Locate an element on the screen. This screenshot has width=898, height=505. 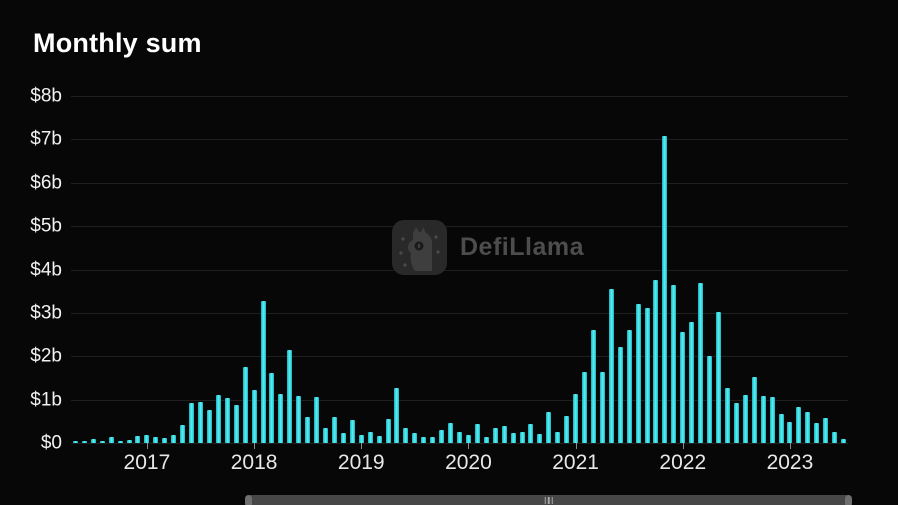
y-axis-tick-label: $3b is located at coordinates (46, 313).